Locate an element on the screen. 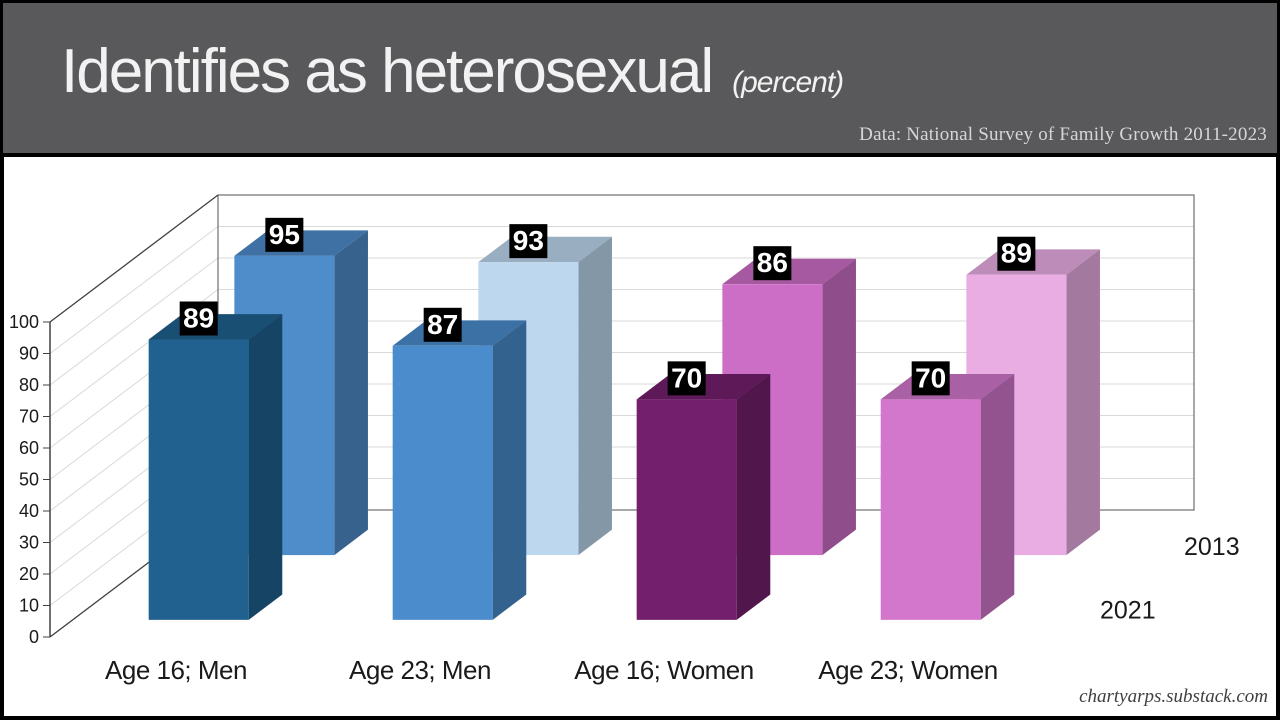 The image size is (1280, 720). chart-title: Identifies as heterosexual is located at coordinates (387, 71).